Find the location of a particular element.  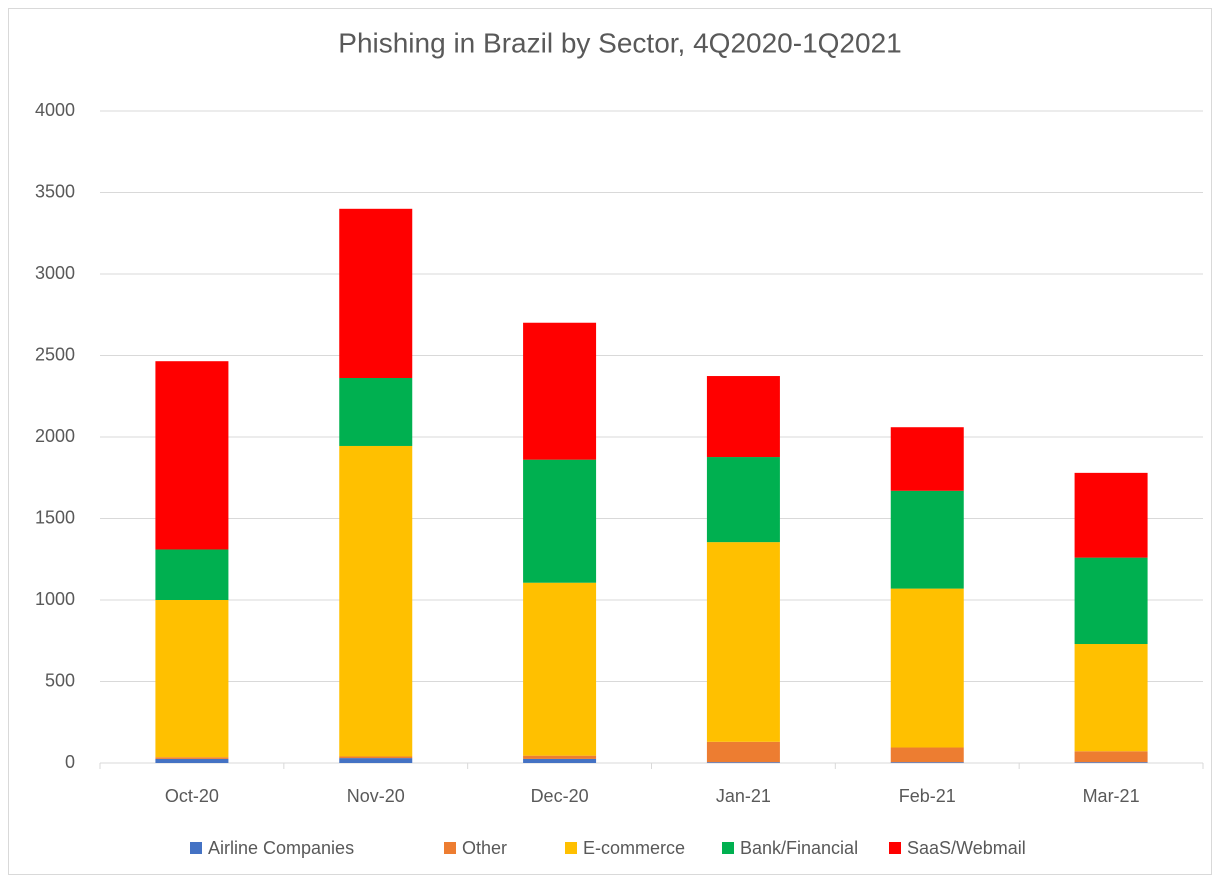

y-tick-label: 2500 is located at coordinates (55, 354).